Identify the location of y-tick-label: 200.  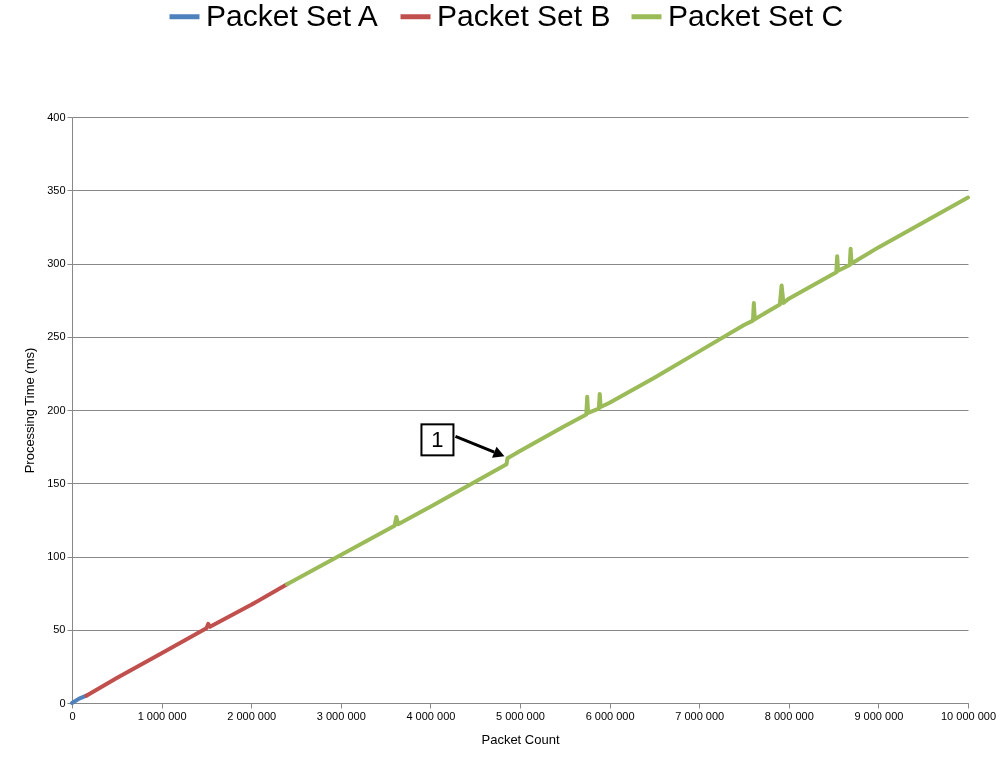
(56, 409).